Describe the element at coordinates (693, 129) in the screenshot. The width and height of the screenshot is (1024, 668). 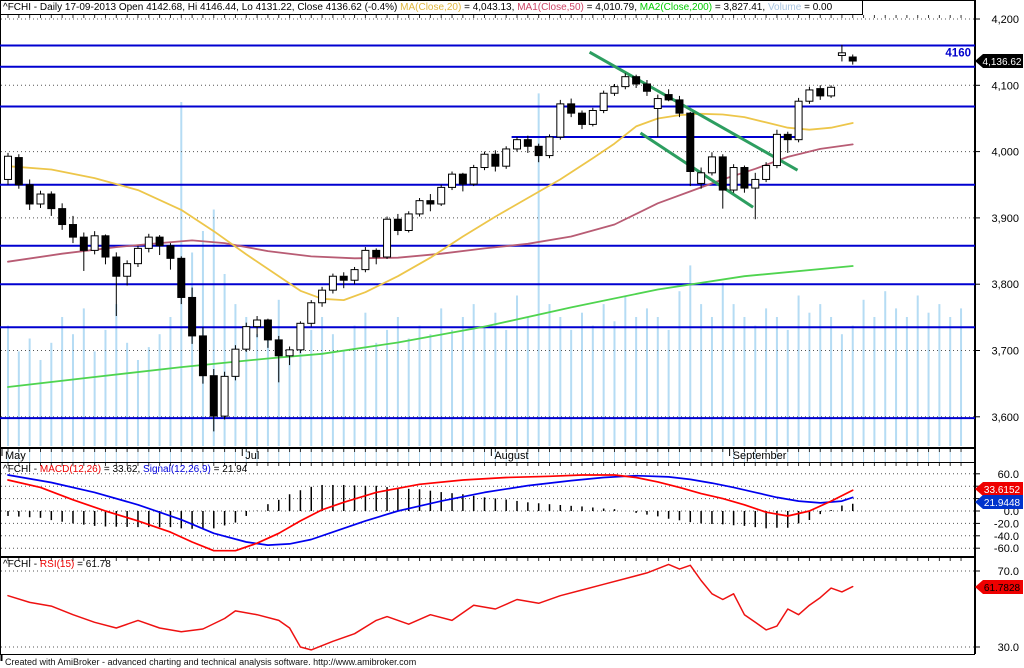
I see `trend-channel-lines` at that location.